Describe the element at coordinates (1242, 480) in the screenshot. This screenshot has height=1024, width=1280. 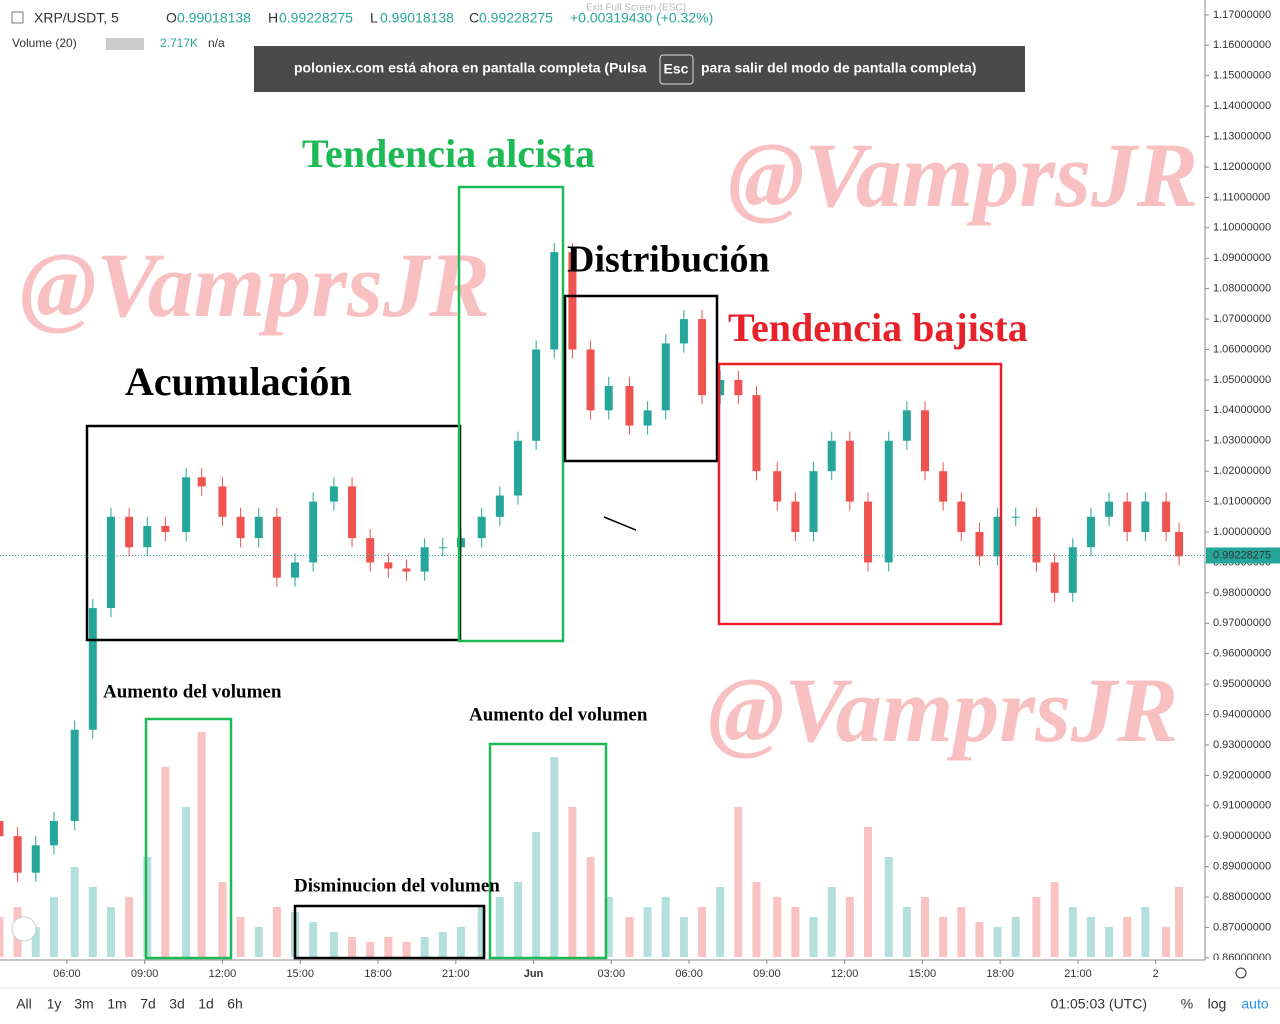
I see `y-axis-bg` at that location.